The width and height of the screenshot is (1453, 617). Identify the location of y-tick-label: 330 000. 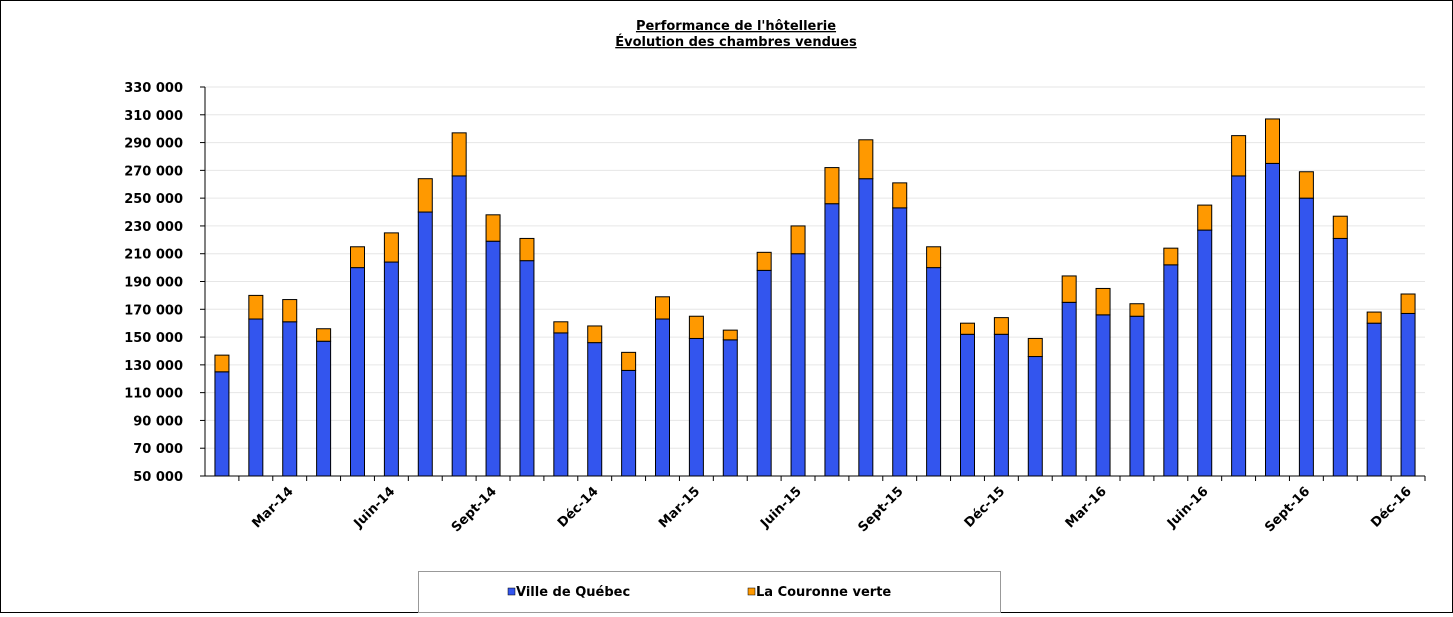
(153, 88).